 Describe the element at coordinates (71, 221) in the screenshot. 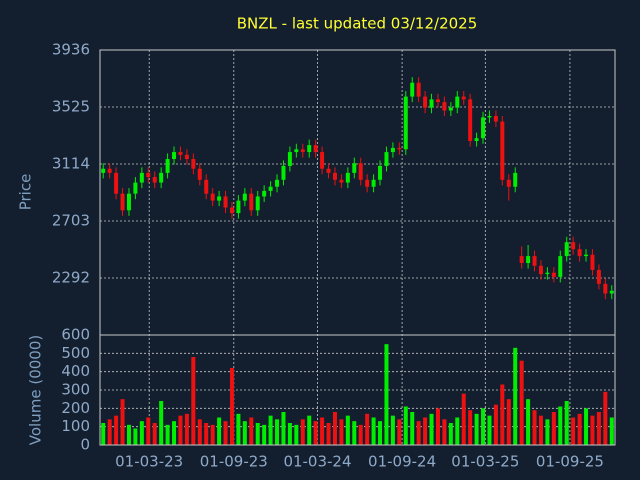

I see `y-tick-label: 2703` at that location.